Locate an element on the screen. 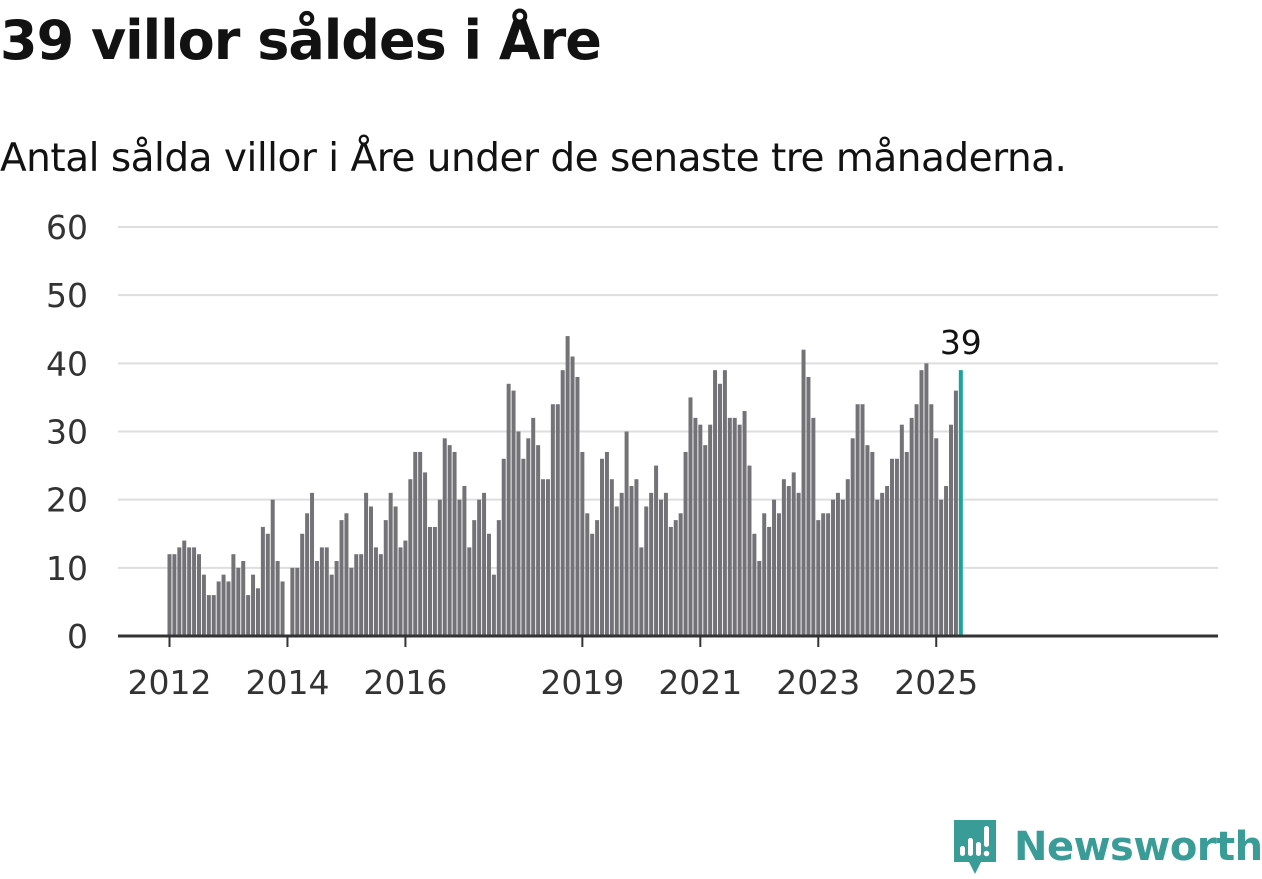 Image resolution: width=1262 pixels, height=879 pixels. x-tick-label: 2021 is located at coordinates (700, 682).